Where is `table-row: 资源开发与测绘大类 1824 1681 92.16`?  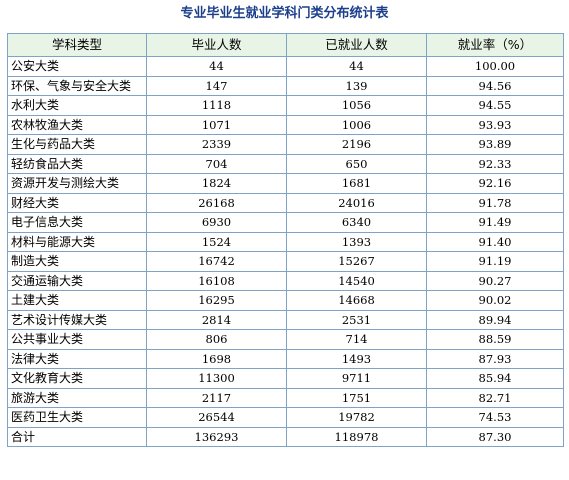 table-row: 资源开发与测绘大类 1824 1681 92.16 is located at coordinates (285, 183).